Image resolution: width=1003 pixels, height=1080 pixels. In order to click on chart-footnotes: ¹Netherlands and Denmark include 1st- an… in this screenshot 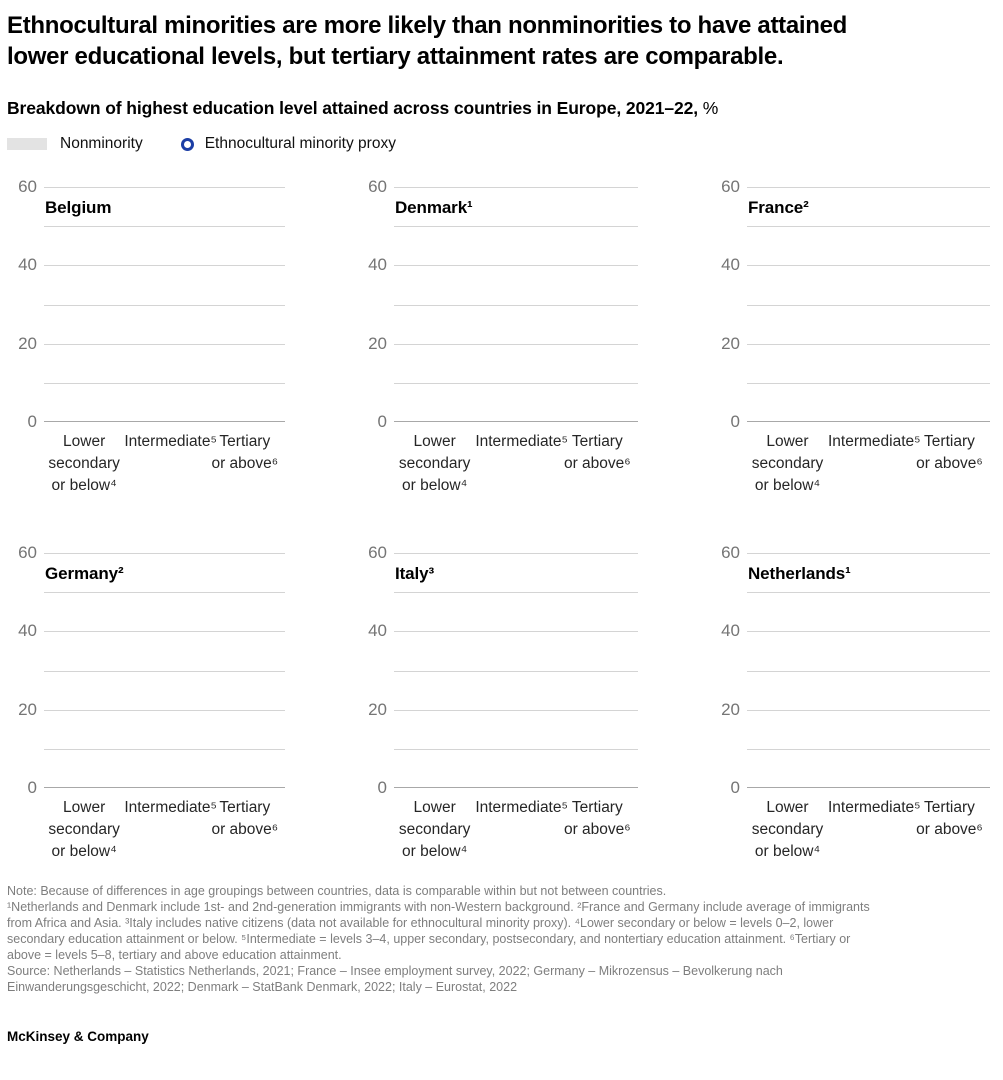, I will do `click(438, 931)`.